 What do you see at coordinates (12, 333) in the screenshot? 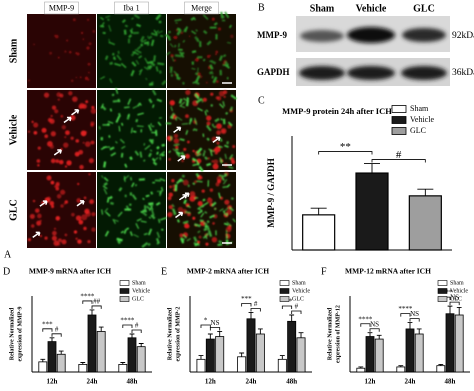
I see `y-axis-label: Relative Normalized` at bounding box center [12, 333].